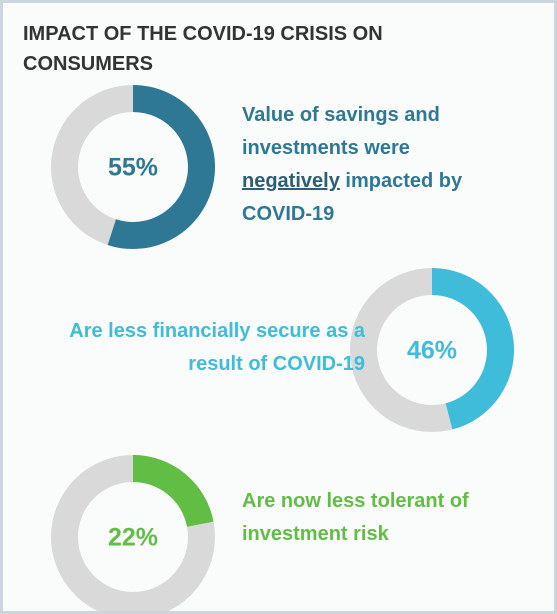  What do you see at coordinates (341, 131) in the screenshot?
I see `caption-part: Value of savings and investments were` at bounding box center [341, 131].